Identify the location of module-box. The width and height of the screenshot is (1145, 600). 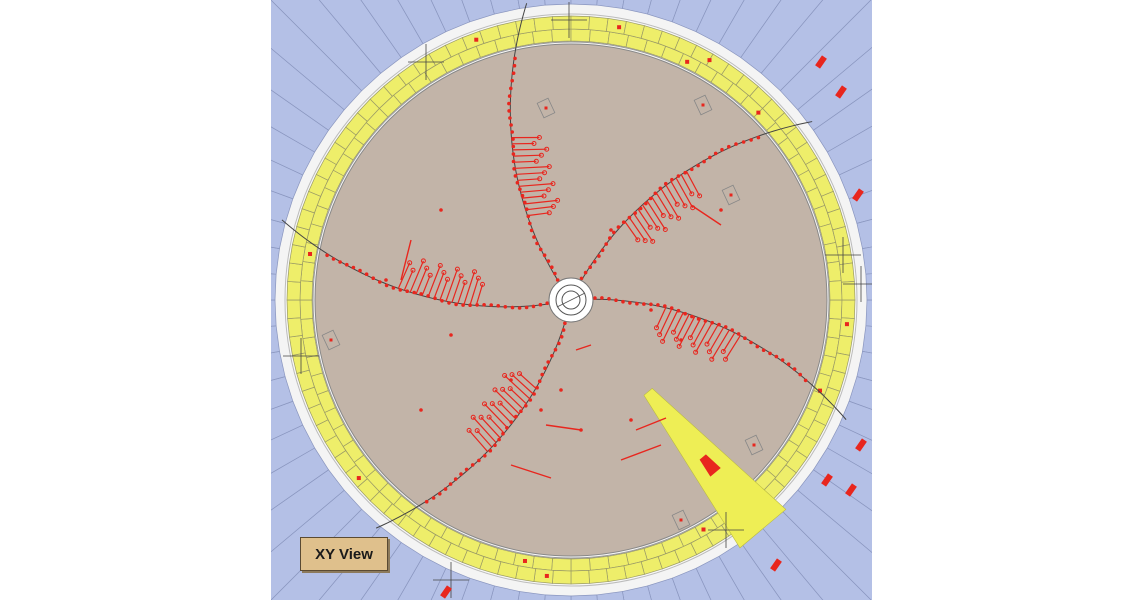
(681, 520).